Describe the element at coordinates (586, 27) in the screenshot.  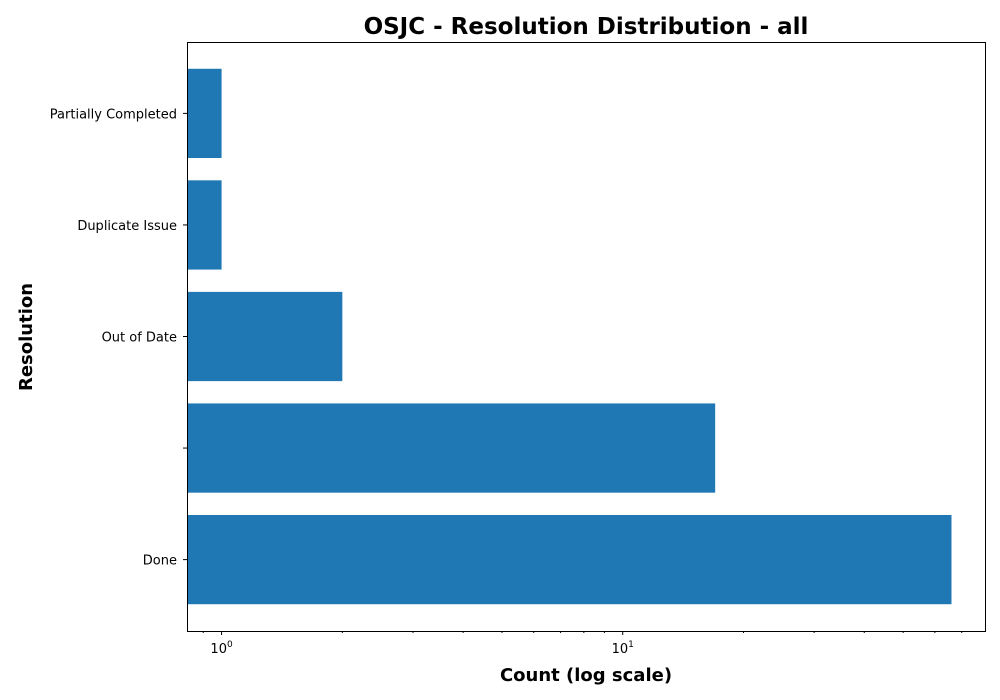
I see `chart-title: OSJC - Resolution Distribution - all` at that location.